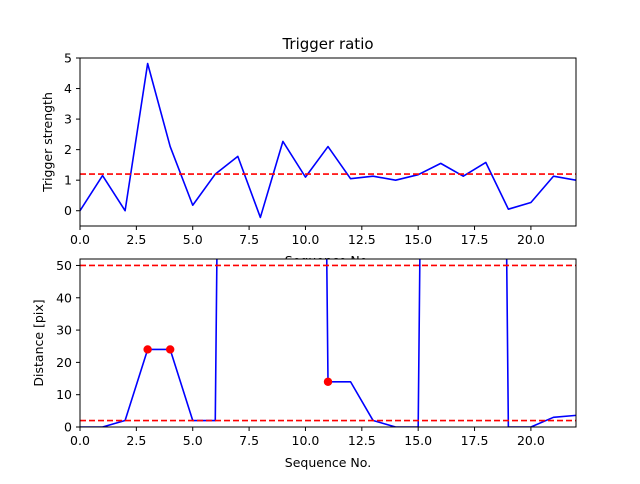  What do you see at coordinates (68, 88) in the screenshot?
I see `y-tick-label: 4` at bounding box center [68, 88].